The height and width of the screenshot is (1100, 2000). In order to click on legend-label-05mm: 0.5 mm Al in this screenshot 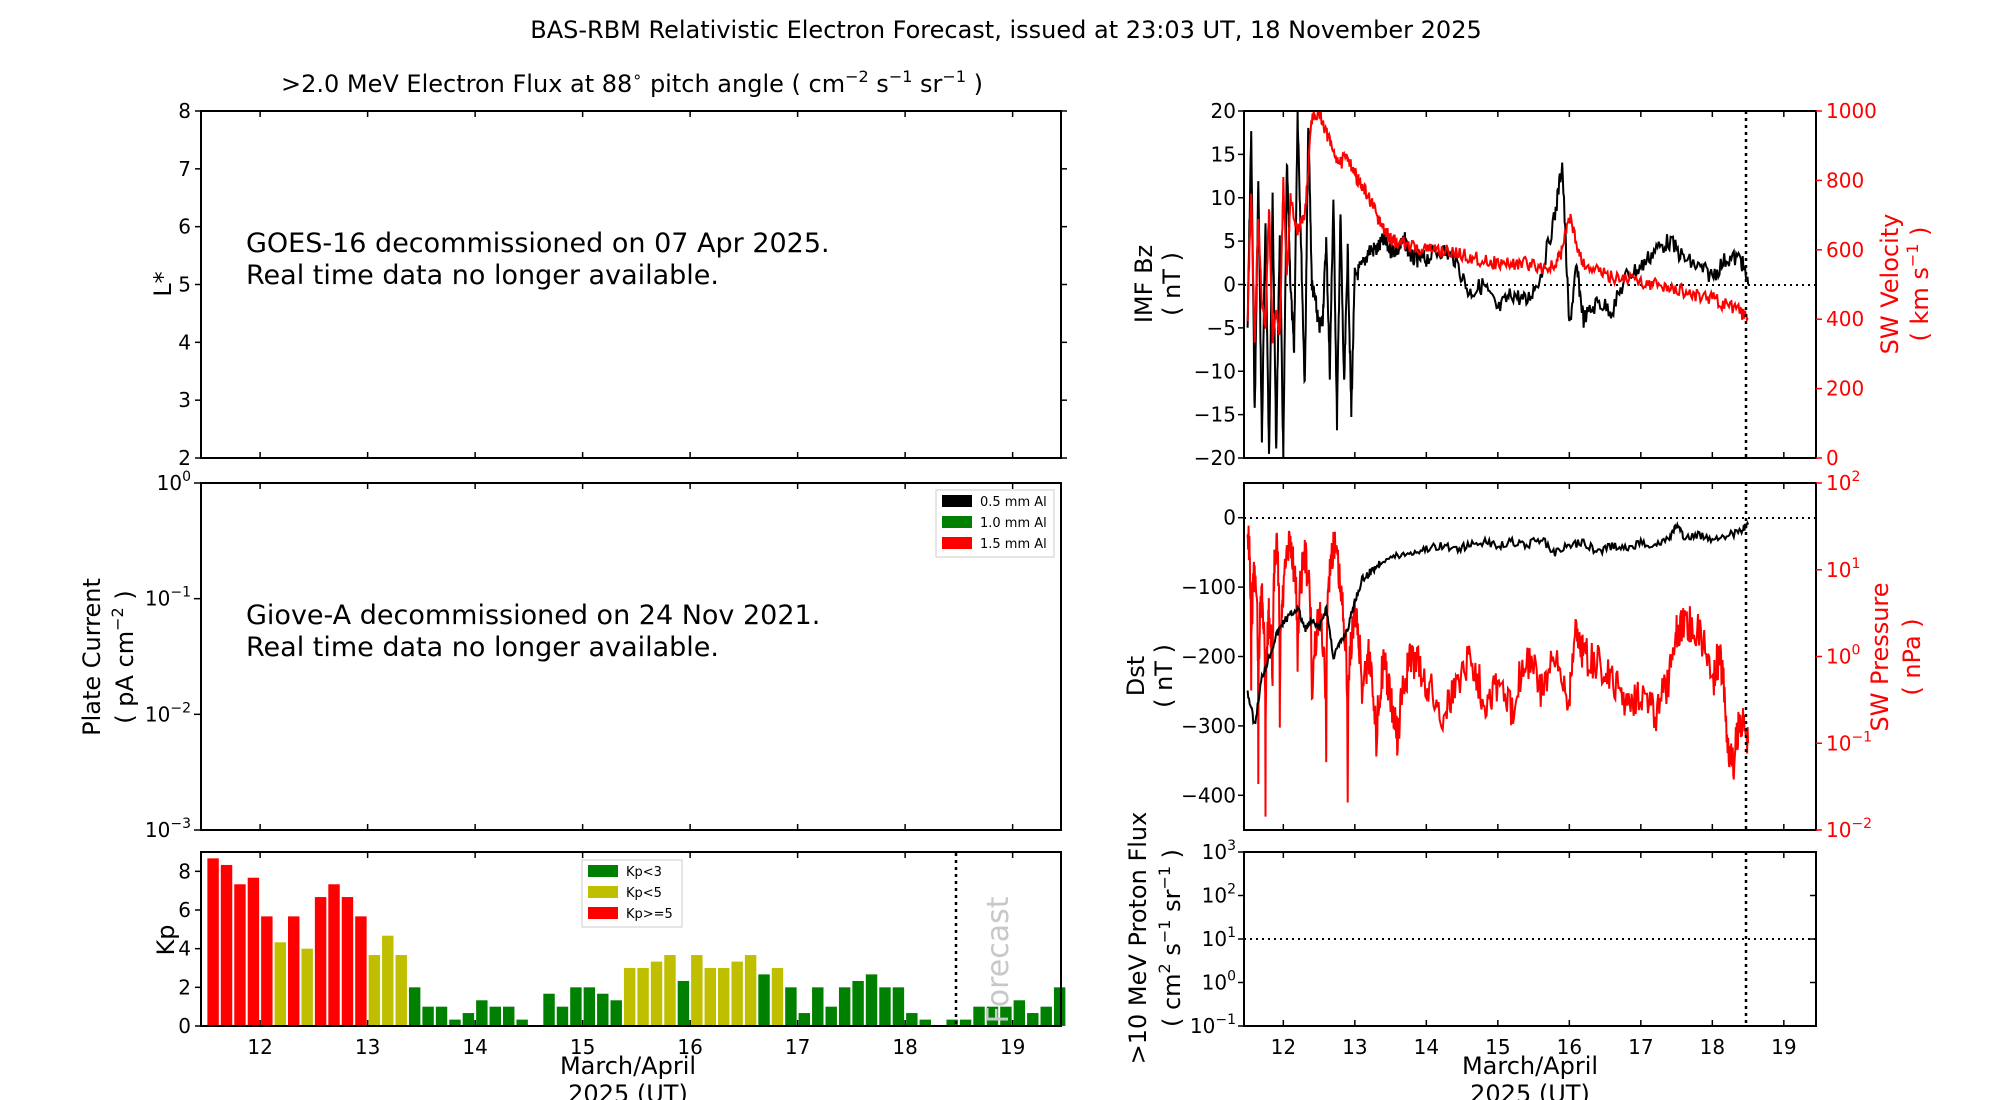, I will do `click(1013, 502)`.